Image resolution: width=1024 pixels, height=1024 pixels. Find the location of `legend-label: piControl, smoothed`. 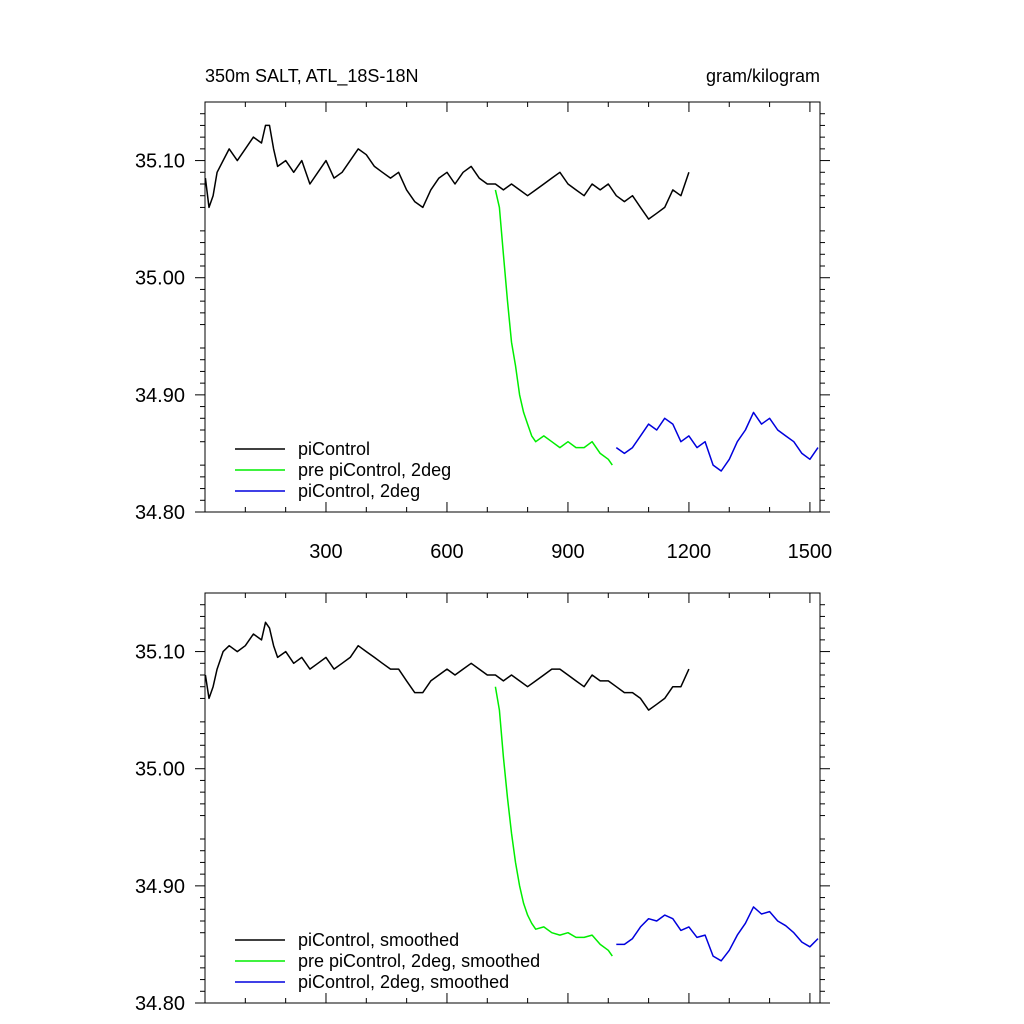

legend-label: piControl, smoothed is located at coordinates (378, 940).